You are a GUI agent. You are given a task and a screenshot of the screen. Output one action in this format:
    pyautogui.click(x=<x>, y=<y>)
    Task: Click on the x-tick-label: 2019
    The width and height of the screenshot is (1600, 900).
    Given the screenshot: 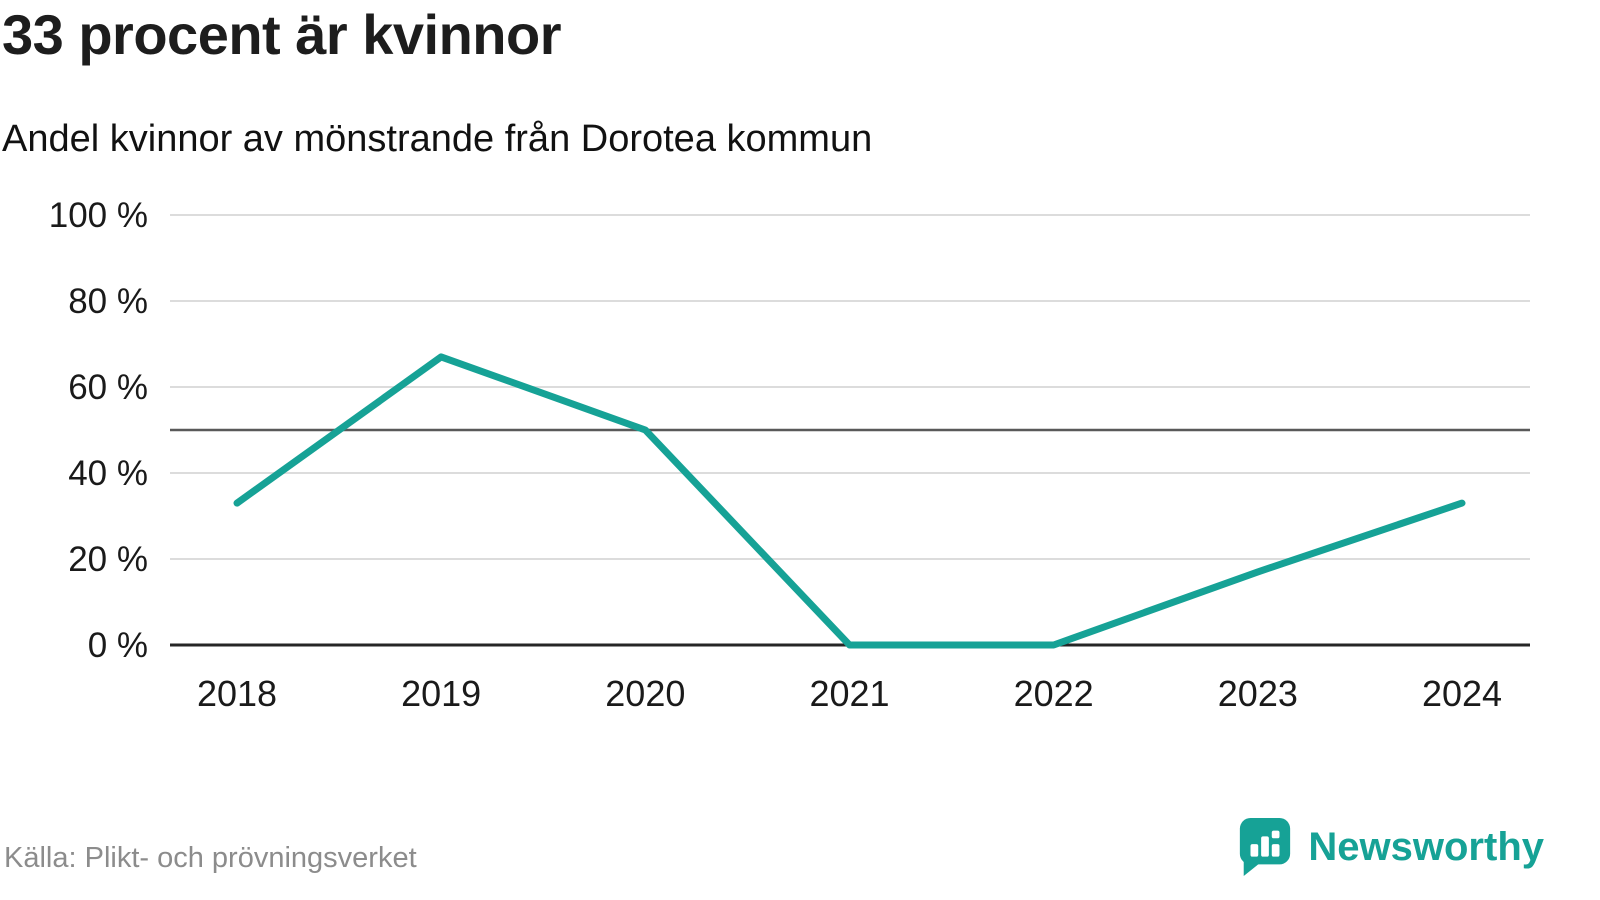 What is the action you would take?
    pyautogui.click(x=441, y=693)
    